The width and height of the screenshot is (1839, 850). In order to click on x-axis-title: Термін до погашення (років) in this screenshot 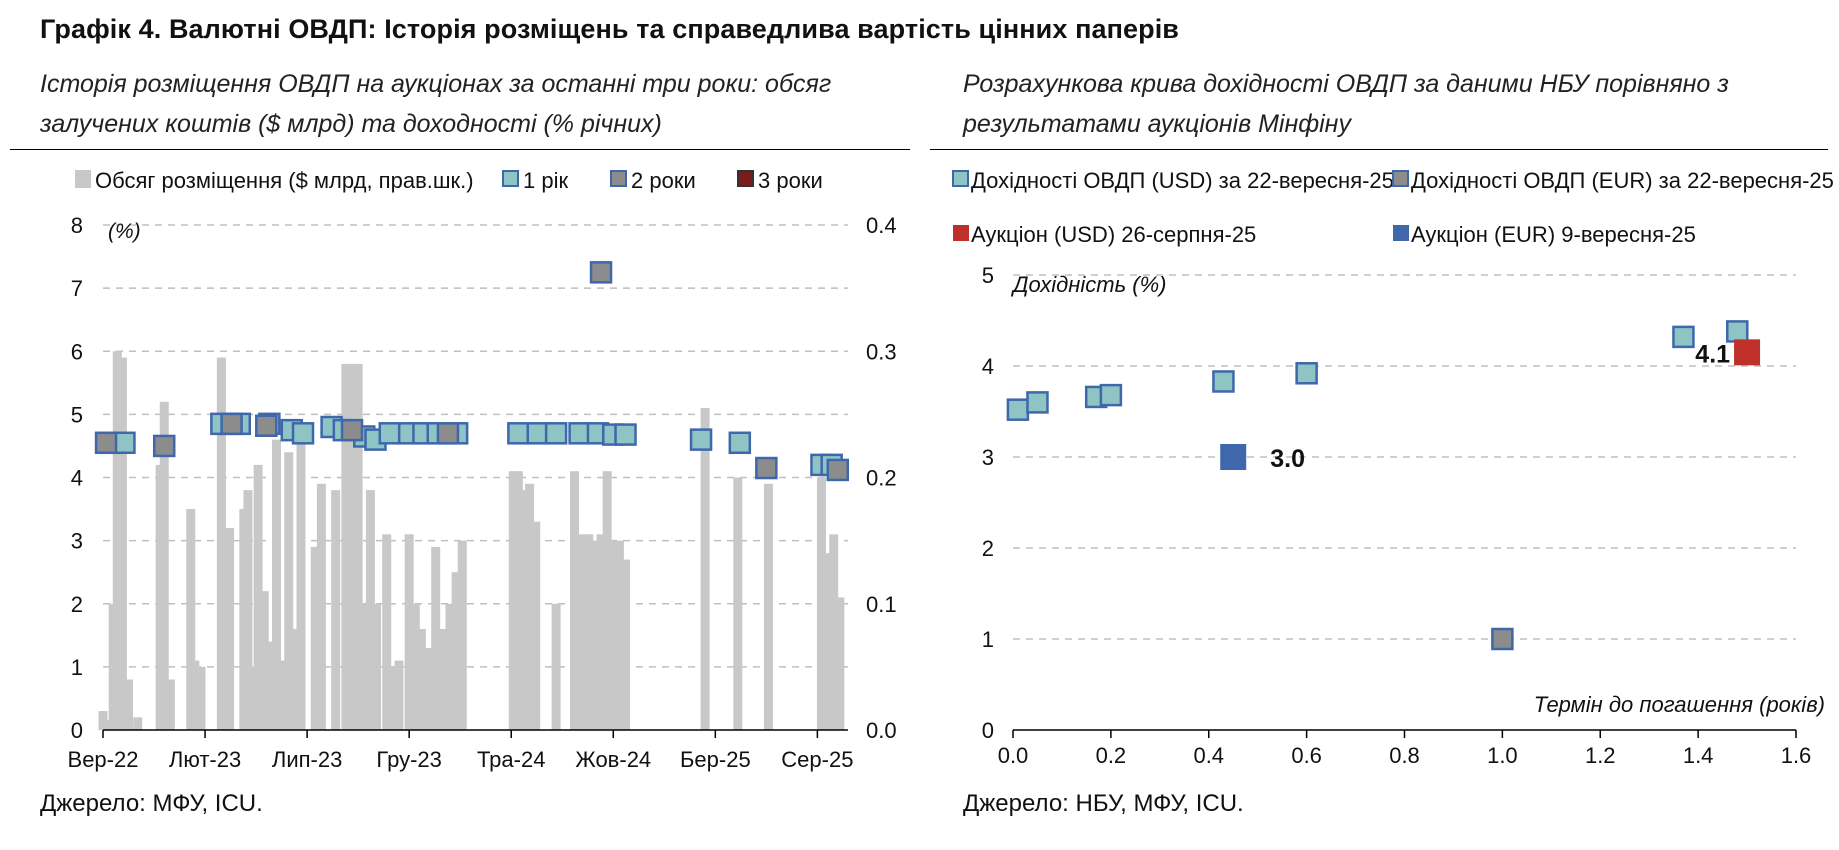, I will do `click(1679, 704)`.